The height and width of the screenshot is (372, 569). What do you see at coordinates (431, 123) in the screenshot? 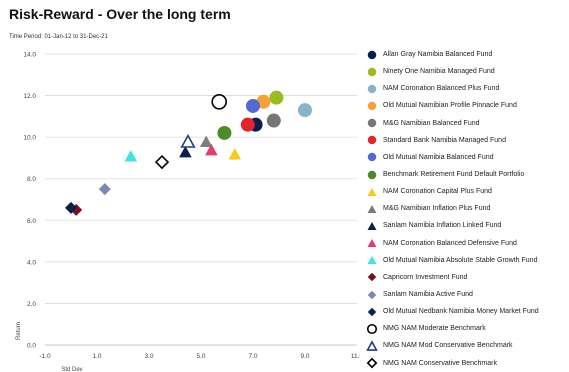
I see `legend-label: M&G Namibian Balanced Fund` at bounding box center [431, 123].